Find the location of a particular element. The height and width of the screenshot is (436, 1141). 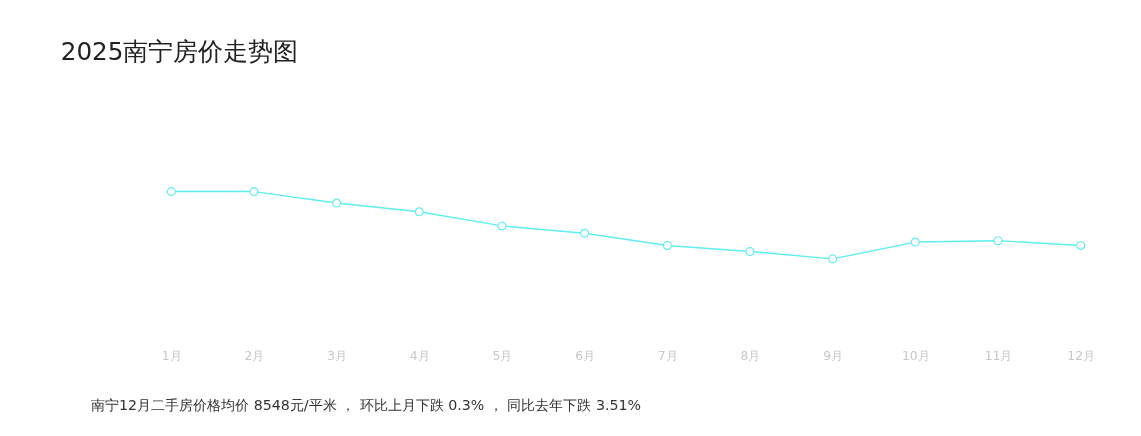

text: 南宁12月二手房价格均价 8548元/平米 ， 环比上月下跌 0.3% ， 同比去年下跌 3.51% is located at coordinates (366, 405).